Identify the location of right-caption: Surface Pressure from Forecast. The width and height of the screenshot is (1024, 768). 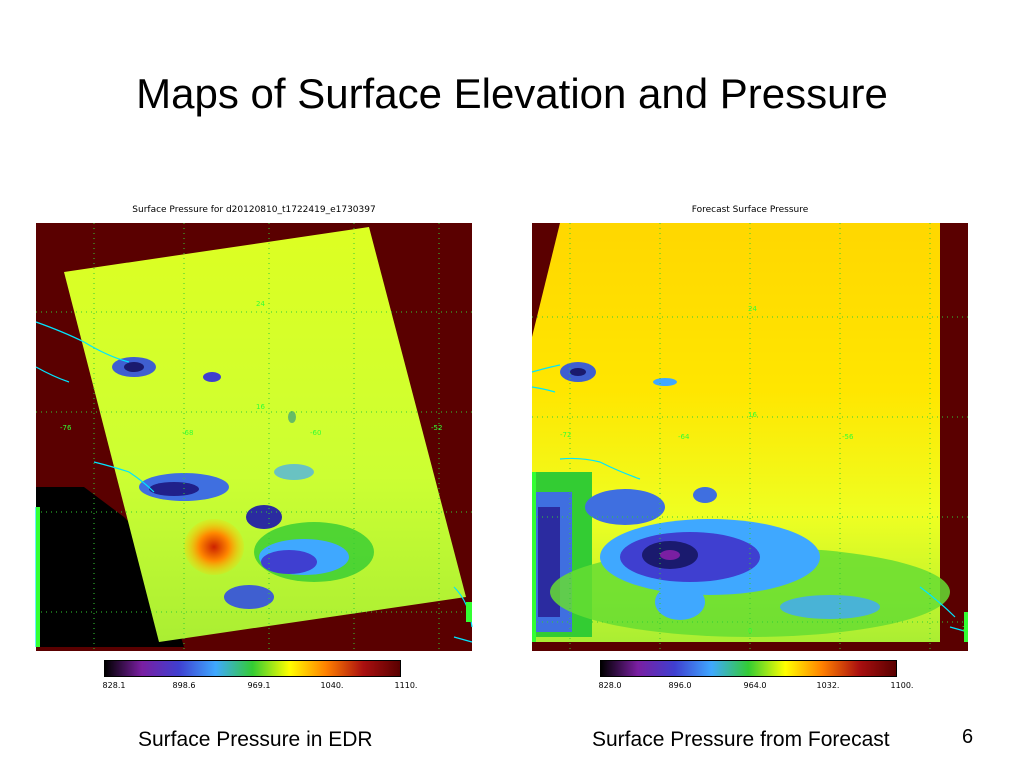
(741, 739).